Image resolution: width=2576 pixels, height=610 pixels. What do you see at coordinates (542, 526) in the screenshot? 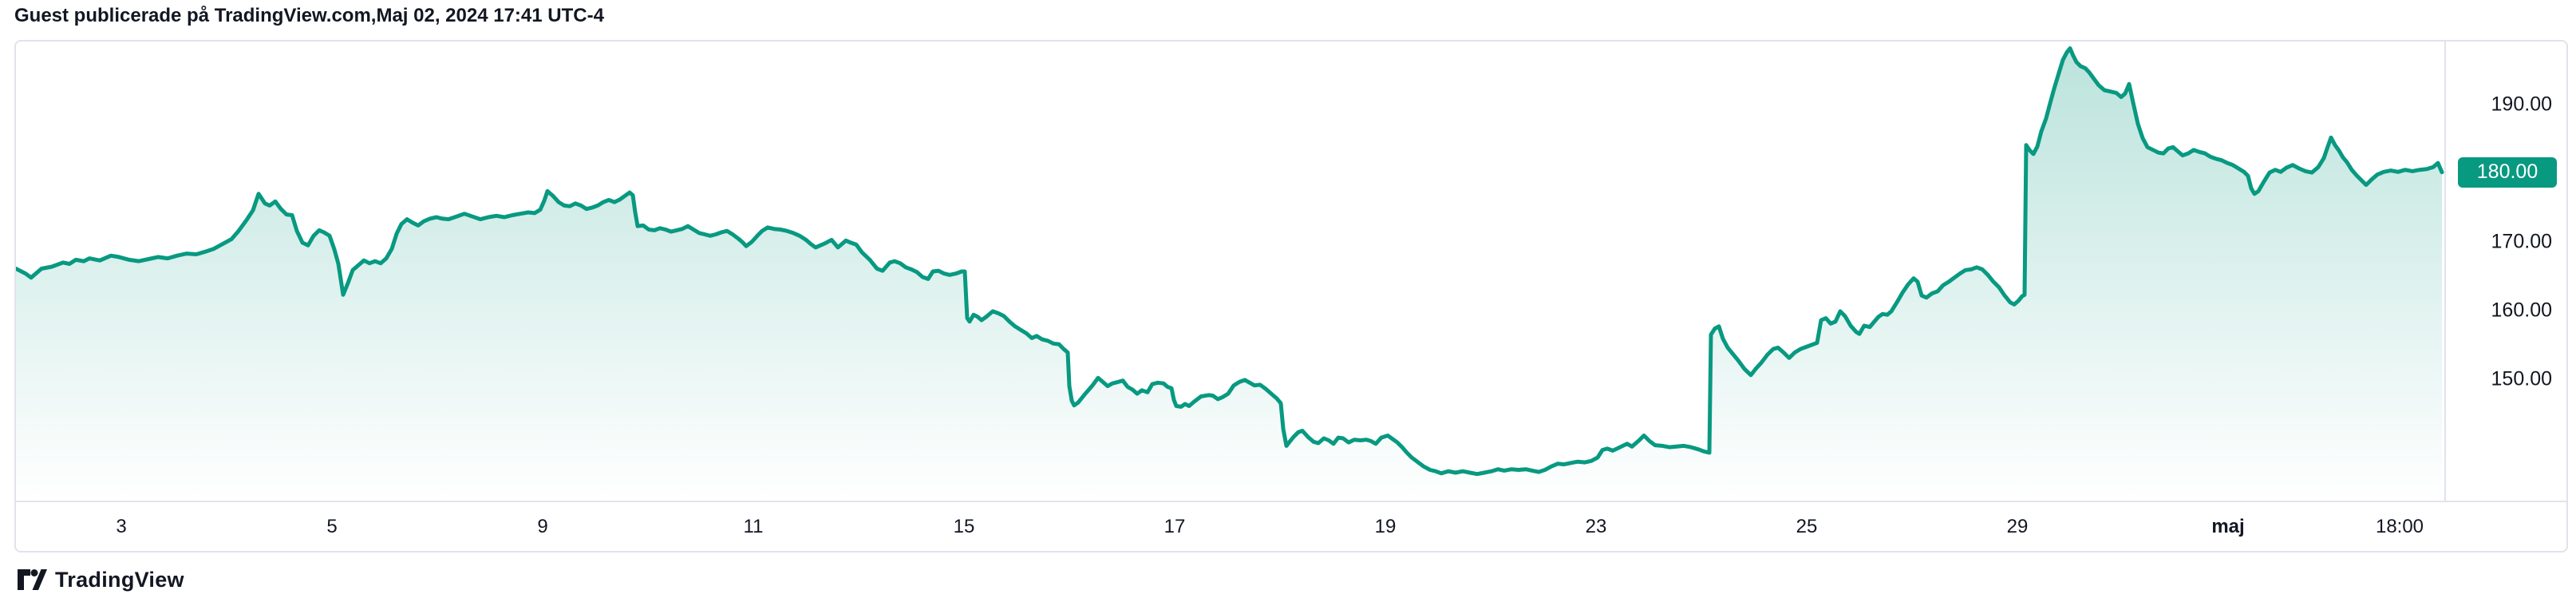
I see `x-tick-label: 9` at bounding box center [542, 526].